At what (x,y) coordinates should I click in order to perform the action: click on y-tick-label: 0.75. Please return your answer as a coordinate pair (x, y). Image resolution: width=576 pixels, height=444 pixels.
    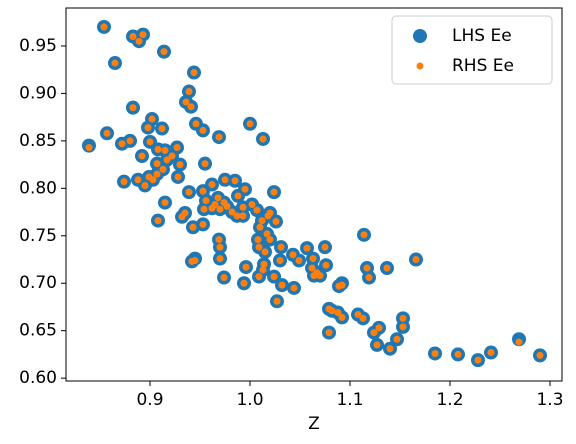
    Looking at the image, I should click on (38, 236).